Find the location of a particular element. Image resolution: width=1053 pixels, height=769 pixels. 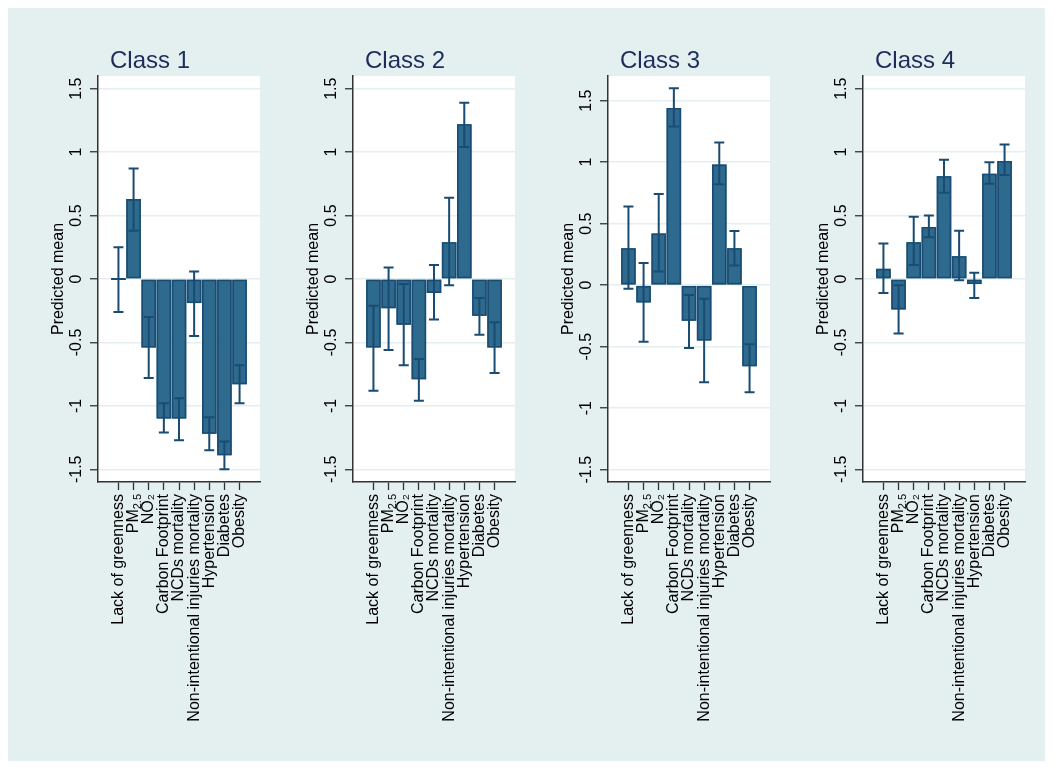

chart-title: Class 4 is located at coordinates (915, 59).